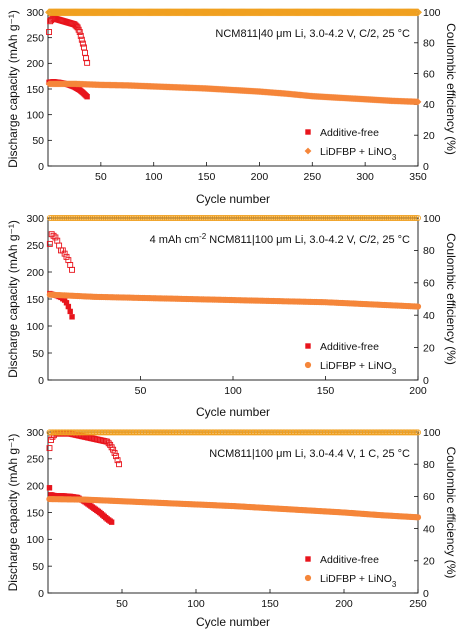  What do you see at coordinates (418, 177) in the screenshot?
I see `x-tick-label: 350` at bounding box center [418, 177].